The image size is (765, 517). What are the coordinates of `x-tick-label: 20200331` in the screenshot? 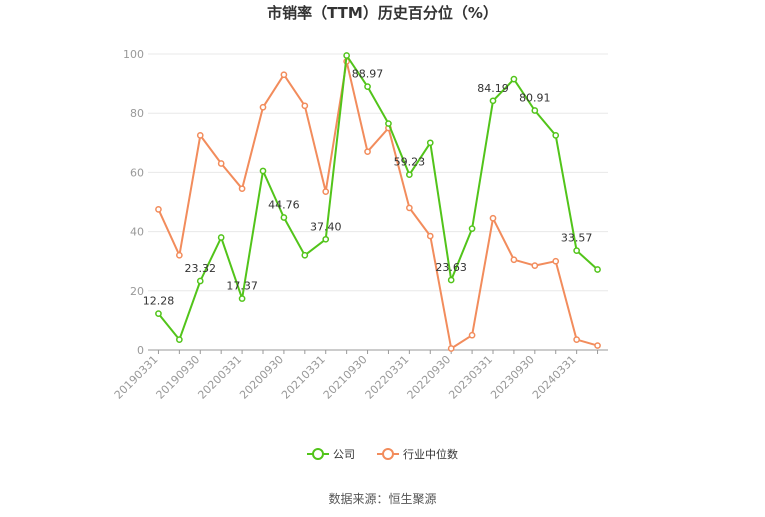 It's located at (219, 377).